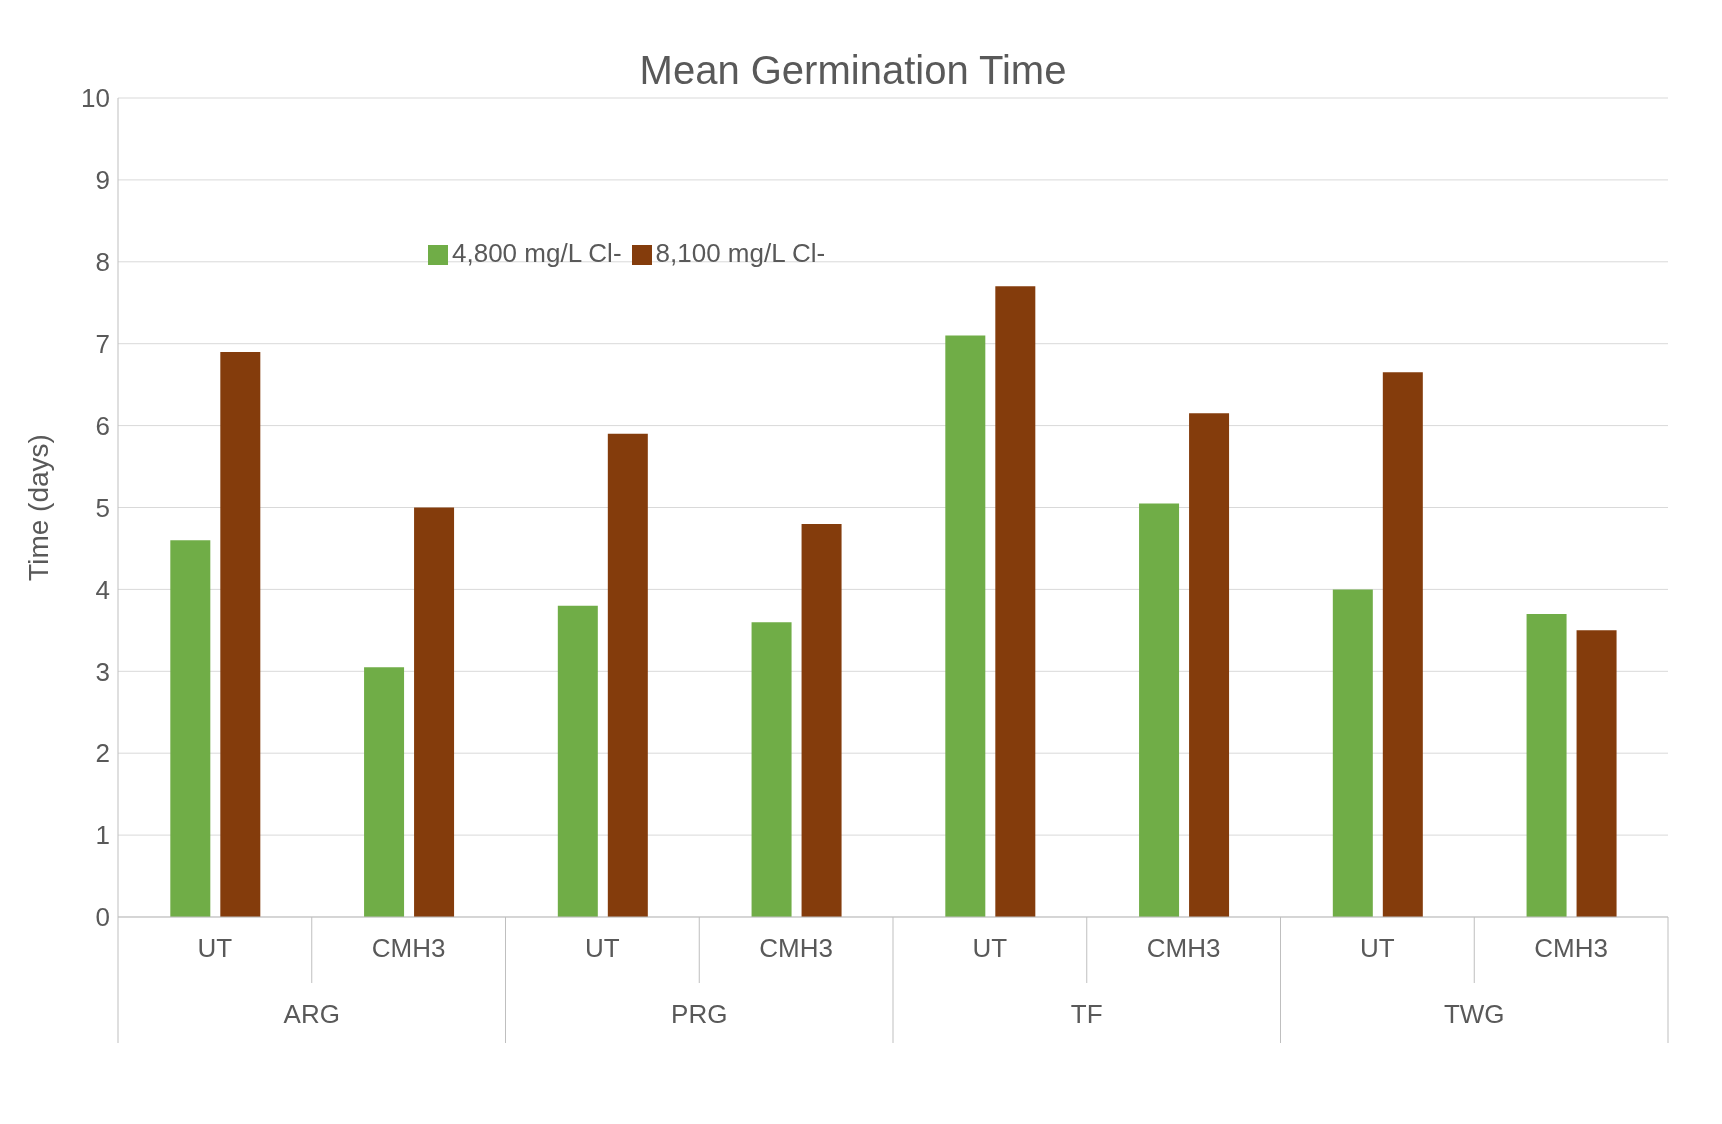 Image resolution: width=1722 pixels, height=1124 pixels. What do you see at coordinates (740, 253) in the screenshot?
I see `legend-label: 8,100 mg/L Cl-` at bounding box center [740, 253].